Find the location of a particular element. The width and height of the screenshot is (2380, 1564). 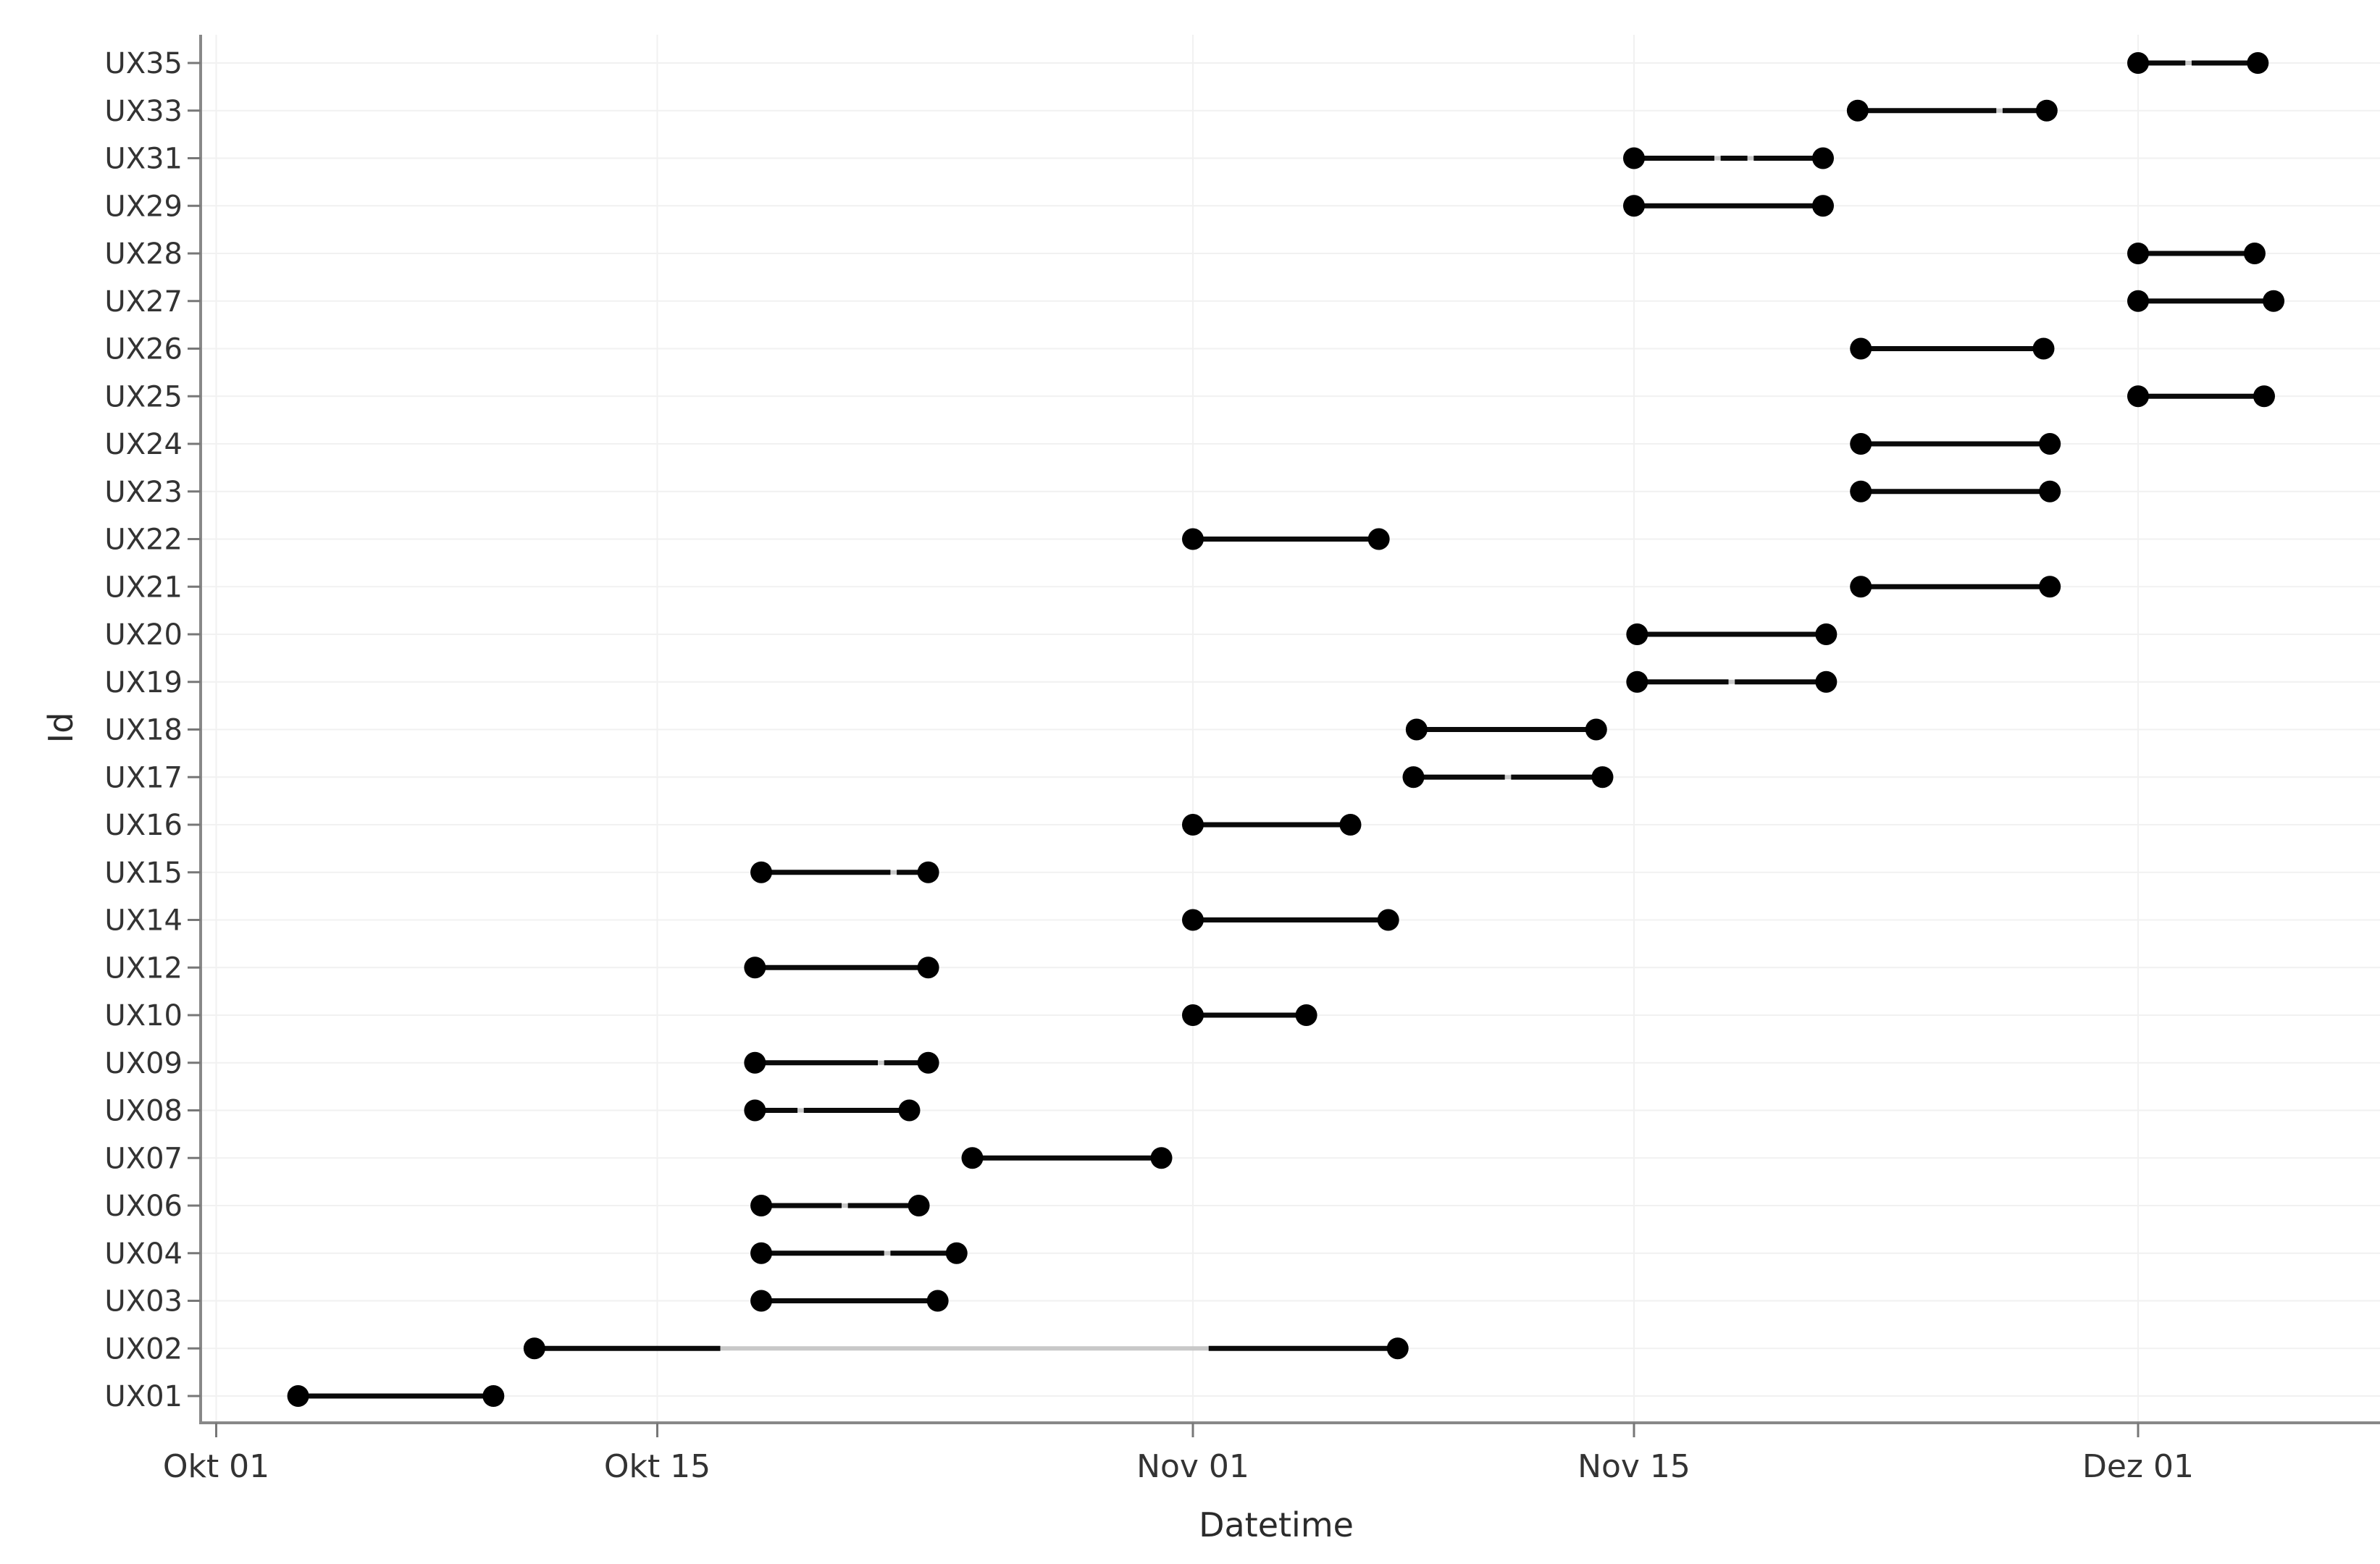

row-UX09 is located at coordinates (841, 1062).